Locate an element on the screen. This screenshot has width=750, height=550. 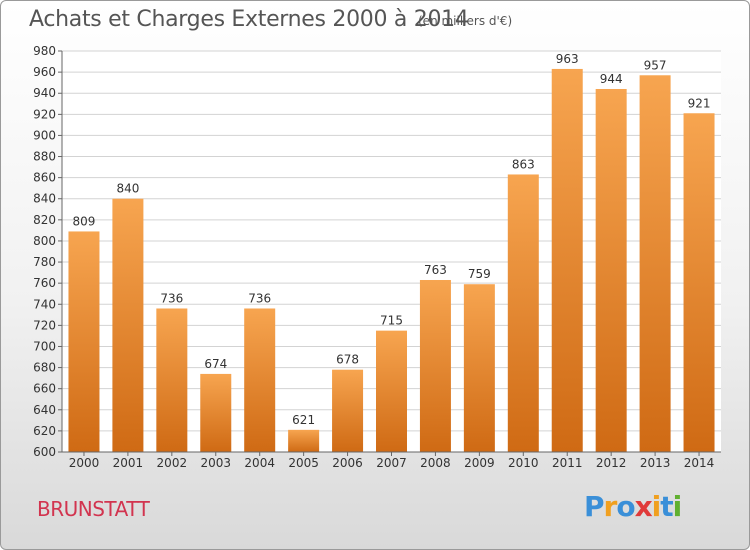
y-tick-label: 860 is located at coordinates (44, 178).